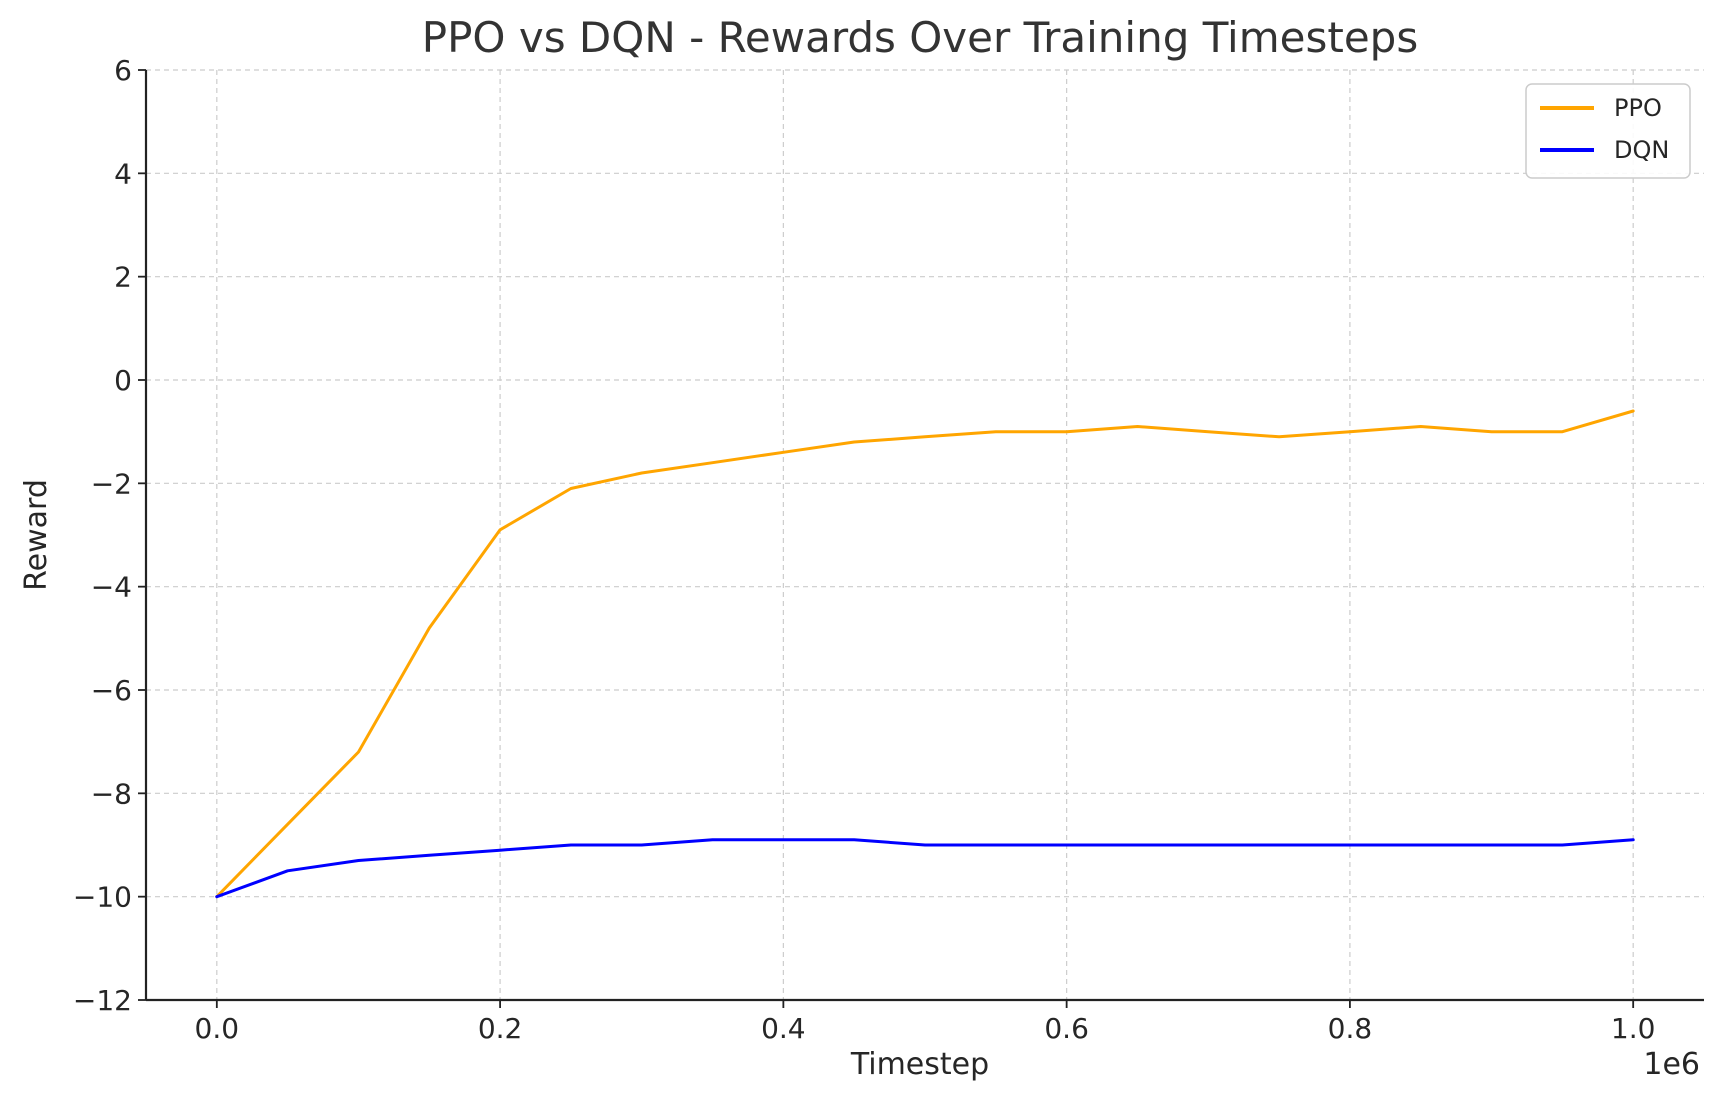  Describe the element at coordinates (925, 868) in the screenshot. I see `series-line-dqn` at that location.